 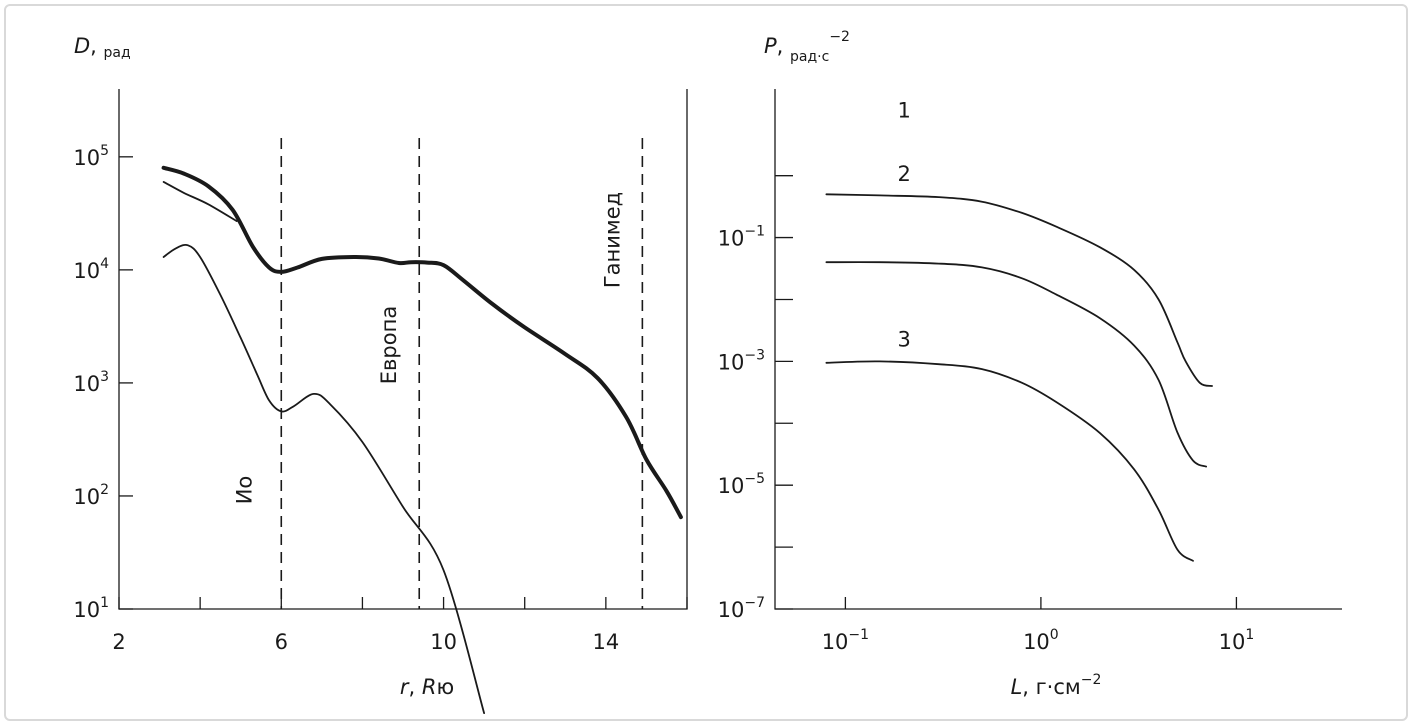 I want to click on left-y-tick-exponent: 3, so click(x=104, y=377).